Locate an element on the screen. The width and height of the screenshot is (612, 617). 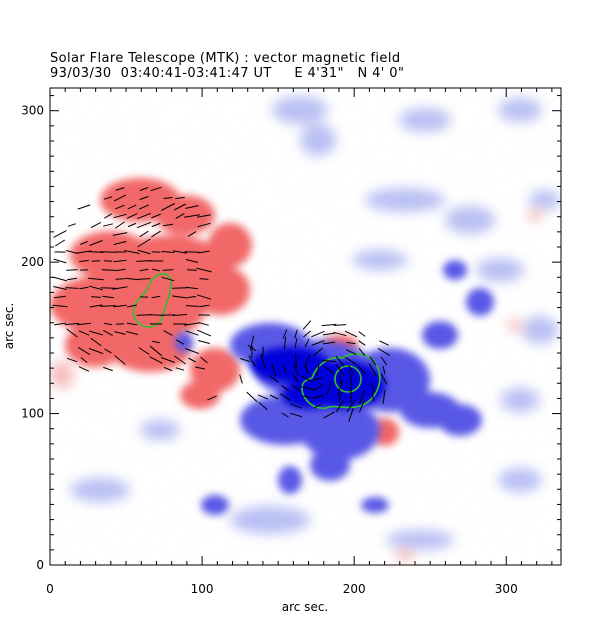
y-tick-label: 200 is located at coordinates (32, 262).